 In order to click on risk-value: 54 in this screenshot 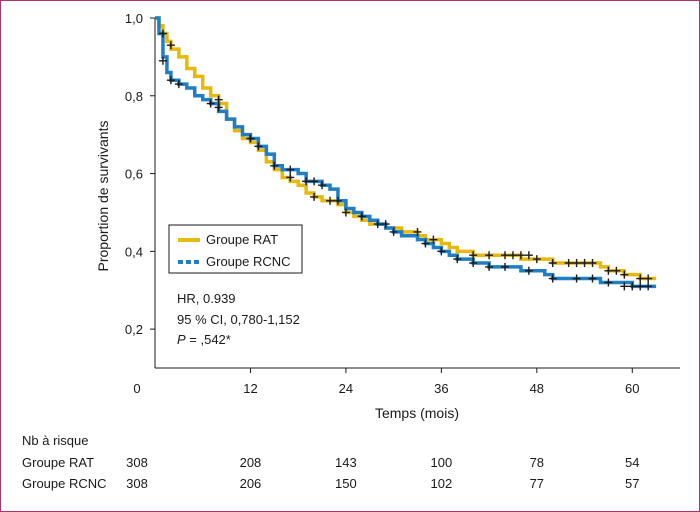, I will do `click(632, 462)`.